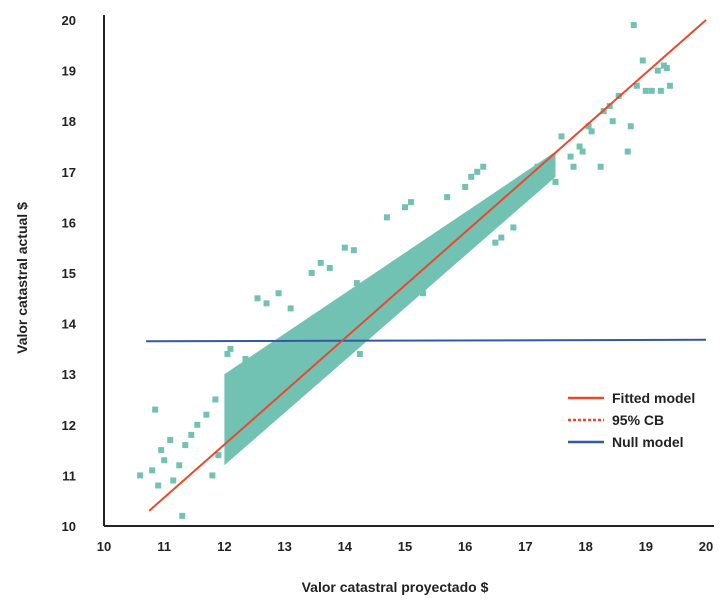  Describe the element at coordinates (69, 374) in the screenshot. I see `y-tick-label: 13` at that location.